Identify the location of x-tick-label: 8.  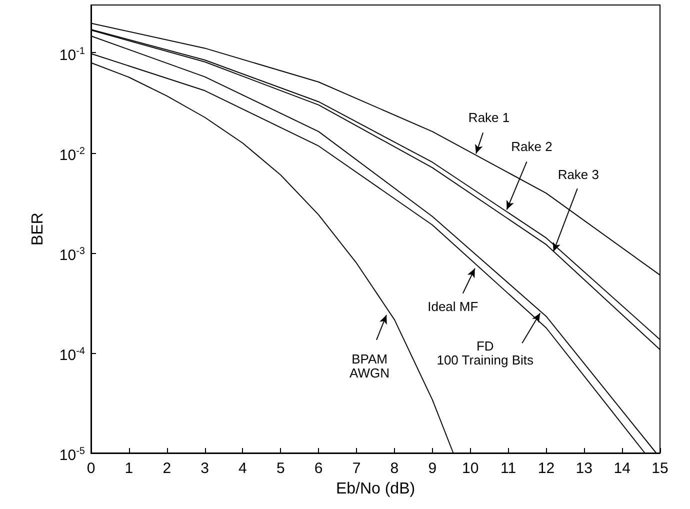
(394, 468).